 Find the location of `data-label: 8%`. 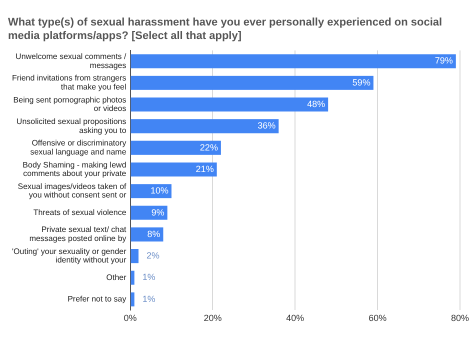

data-label: 8% is located at coordinates (153, 233).